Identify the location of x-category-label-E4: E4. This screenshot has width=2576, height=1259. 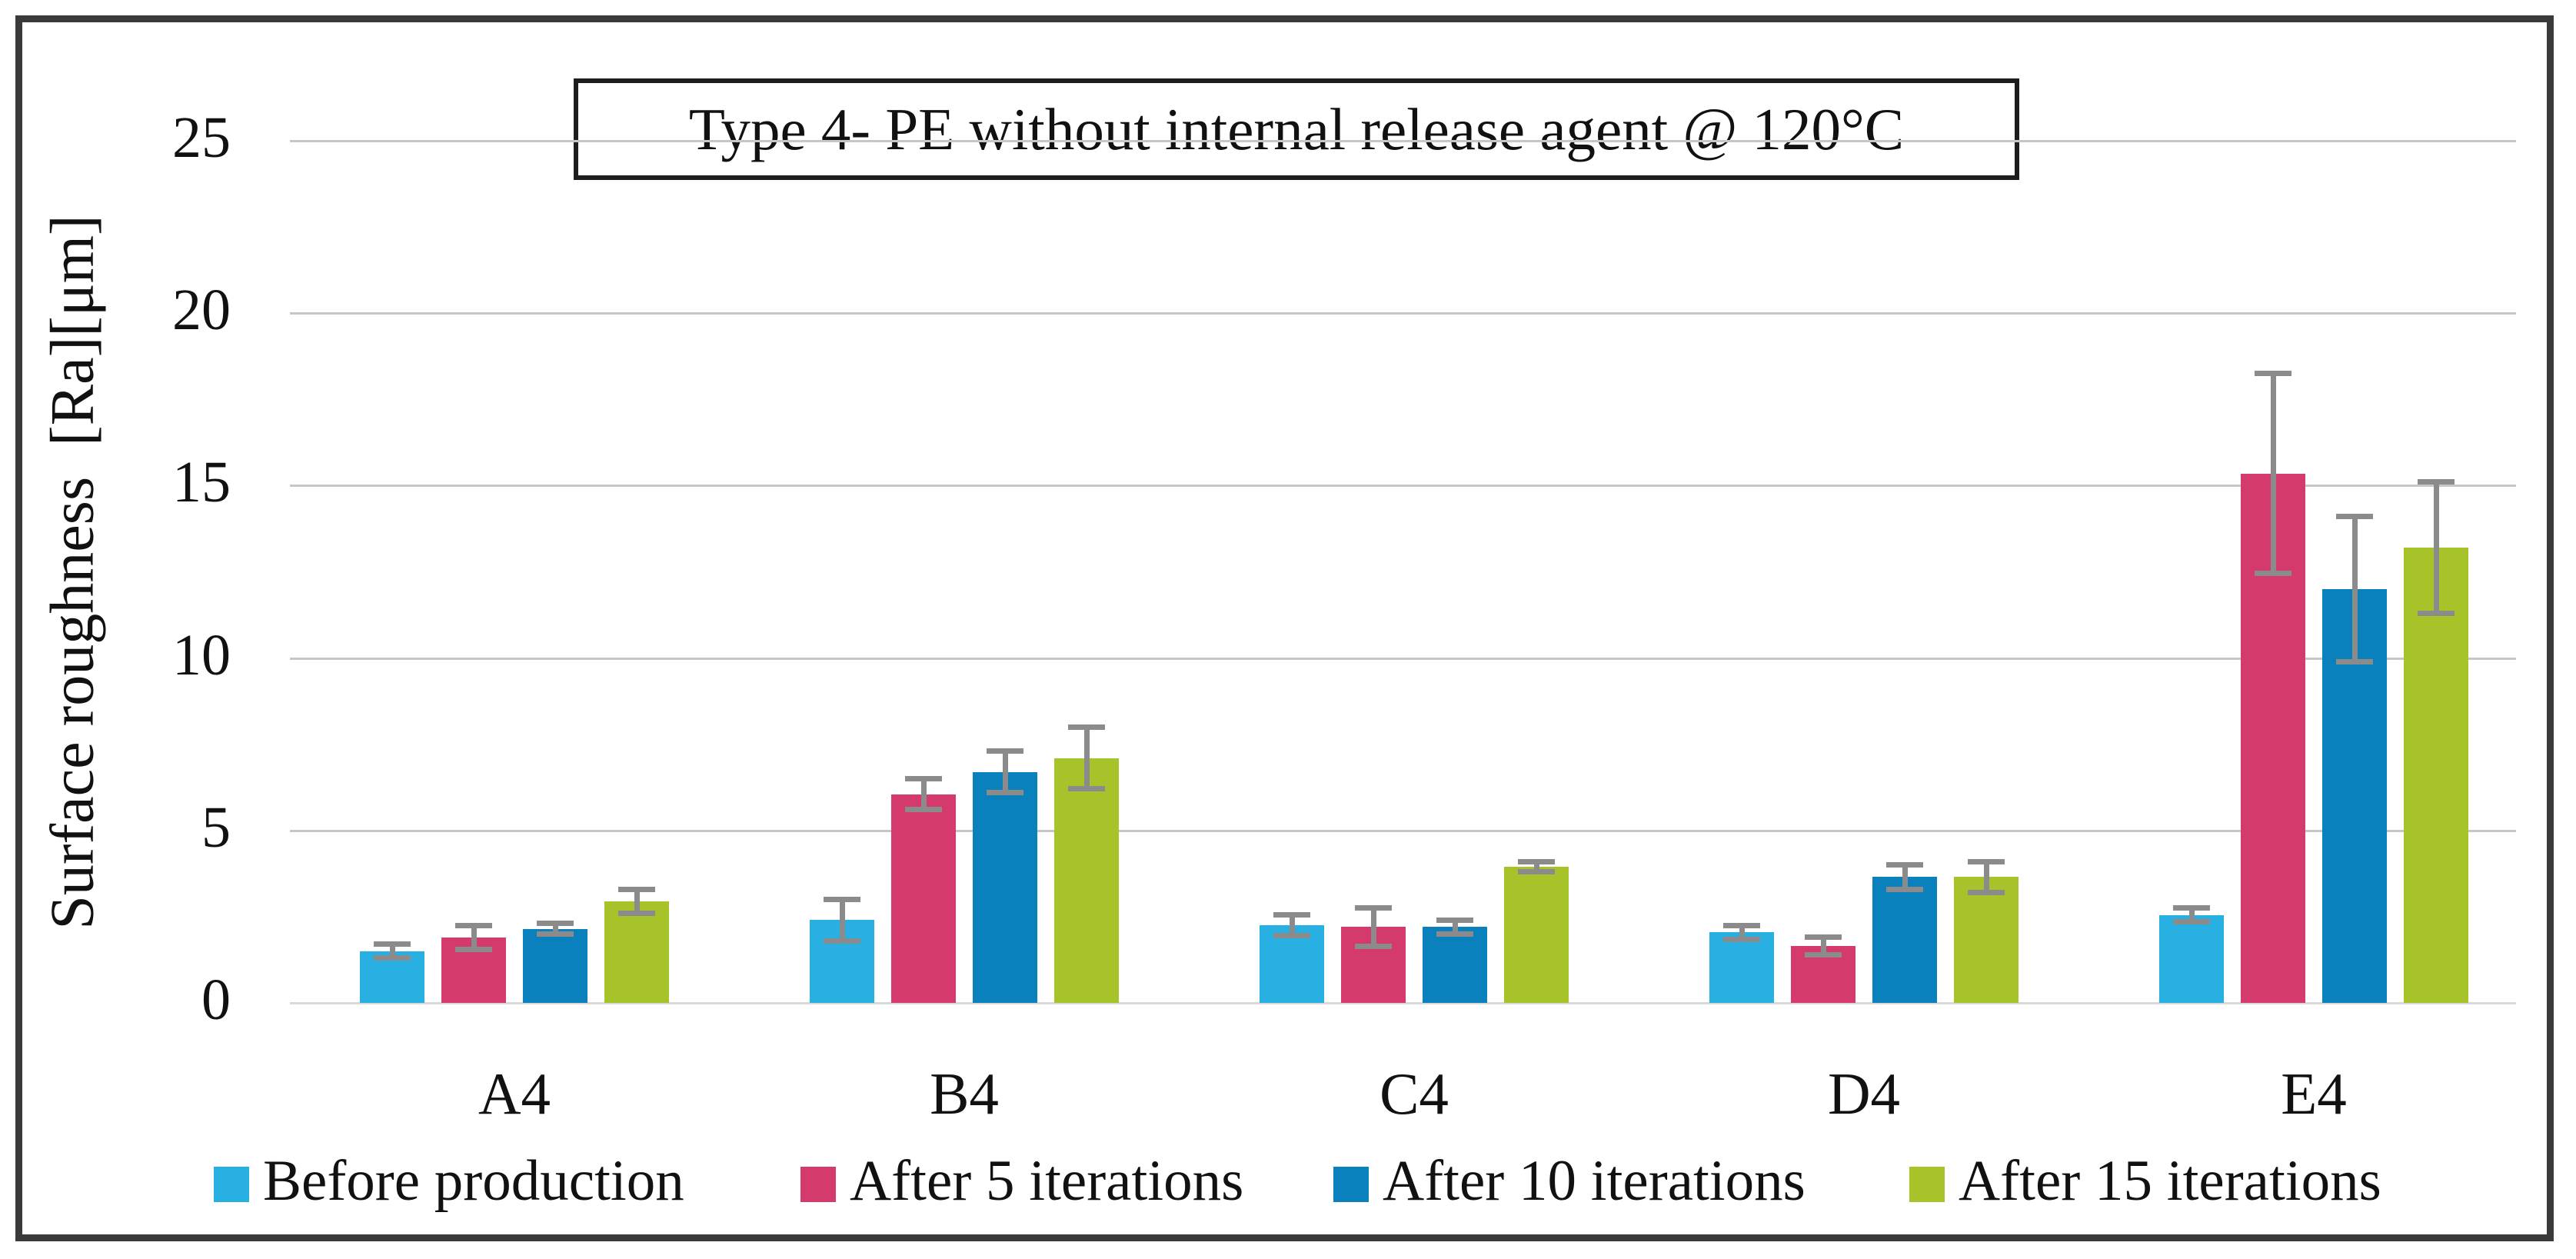
(2314, 1094).